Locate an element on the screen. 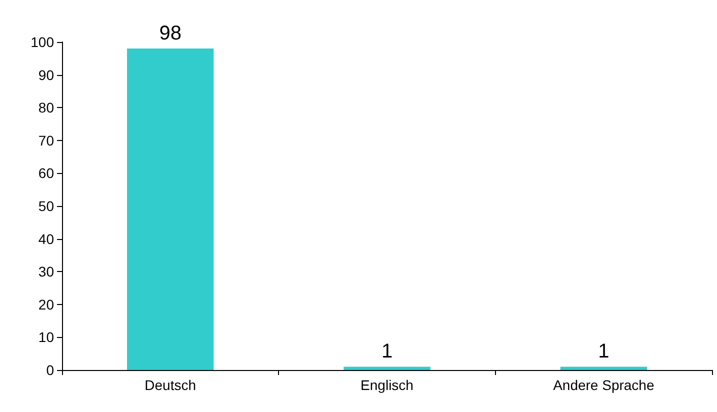 The height and width of the screenshot is (412, 717). x-tick-label: Deutsch is located at coordinates (170, 385).